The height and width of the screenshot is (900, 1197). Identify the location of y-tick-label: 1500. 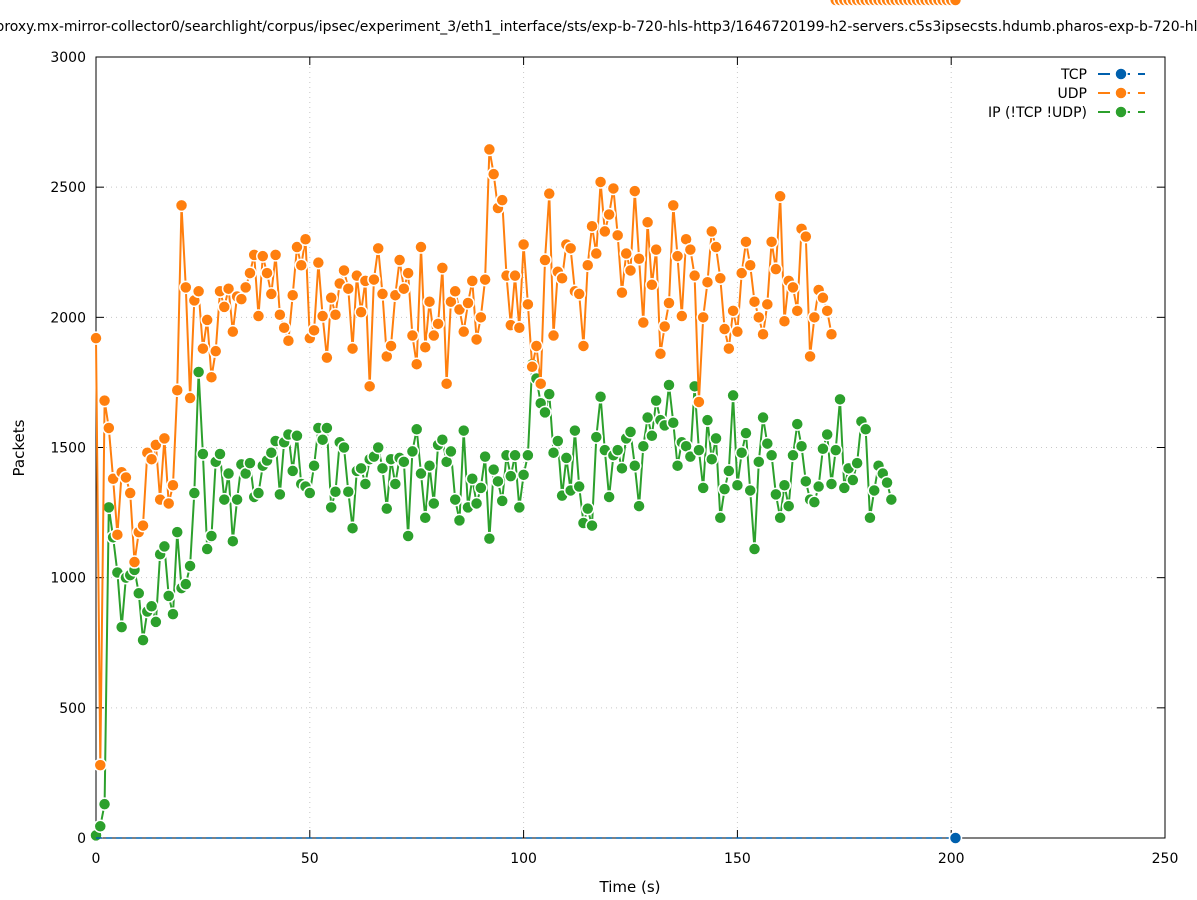
(68, 449).